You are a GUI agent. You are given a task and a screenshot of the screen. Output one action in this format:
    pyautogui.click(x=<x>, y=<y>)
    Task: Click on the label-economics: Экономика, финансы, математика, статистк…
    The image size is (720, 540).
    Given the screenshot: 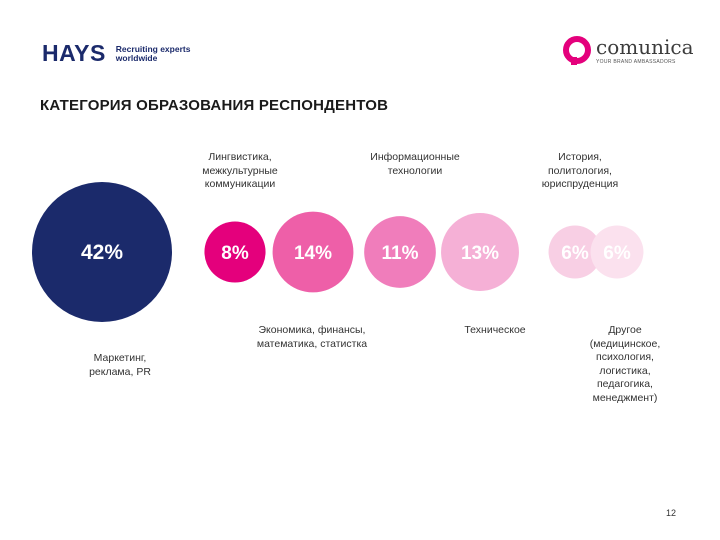 What is the action you would take?
    pyautogui.click(x=312, y=337)
    